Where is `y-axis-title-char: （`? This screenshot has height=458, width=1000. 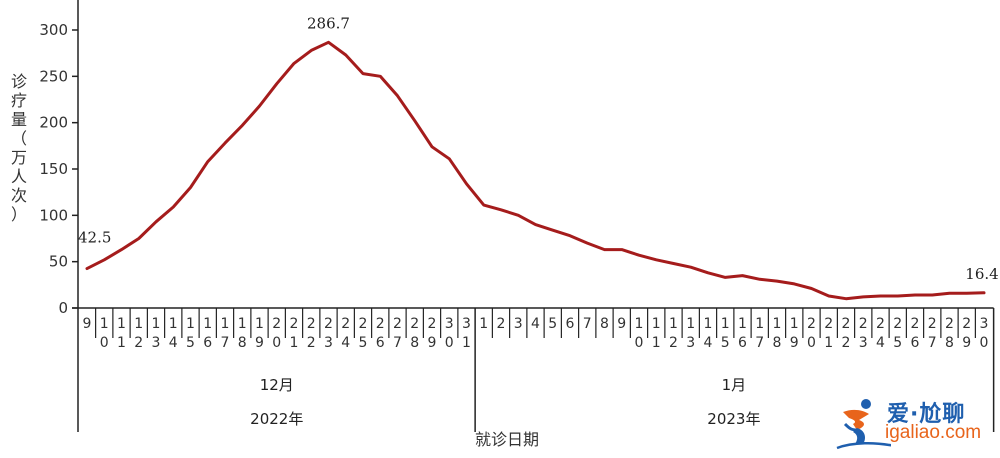
y-axis-title-char: （ is located at coordinates (18, 138).